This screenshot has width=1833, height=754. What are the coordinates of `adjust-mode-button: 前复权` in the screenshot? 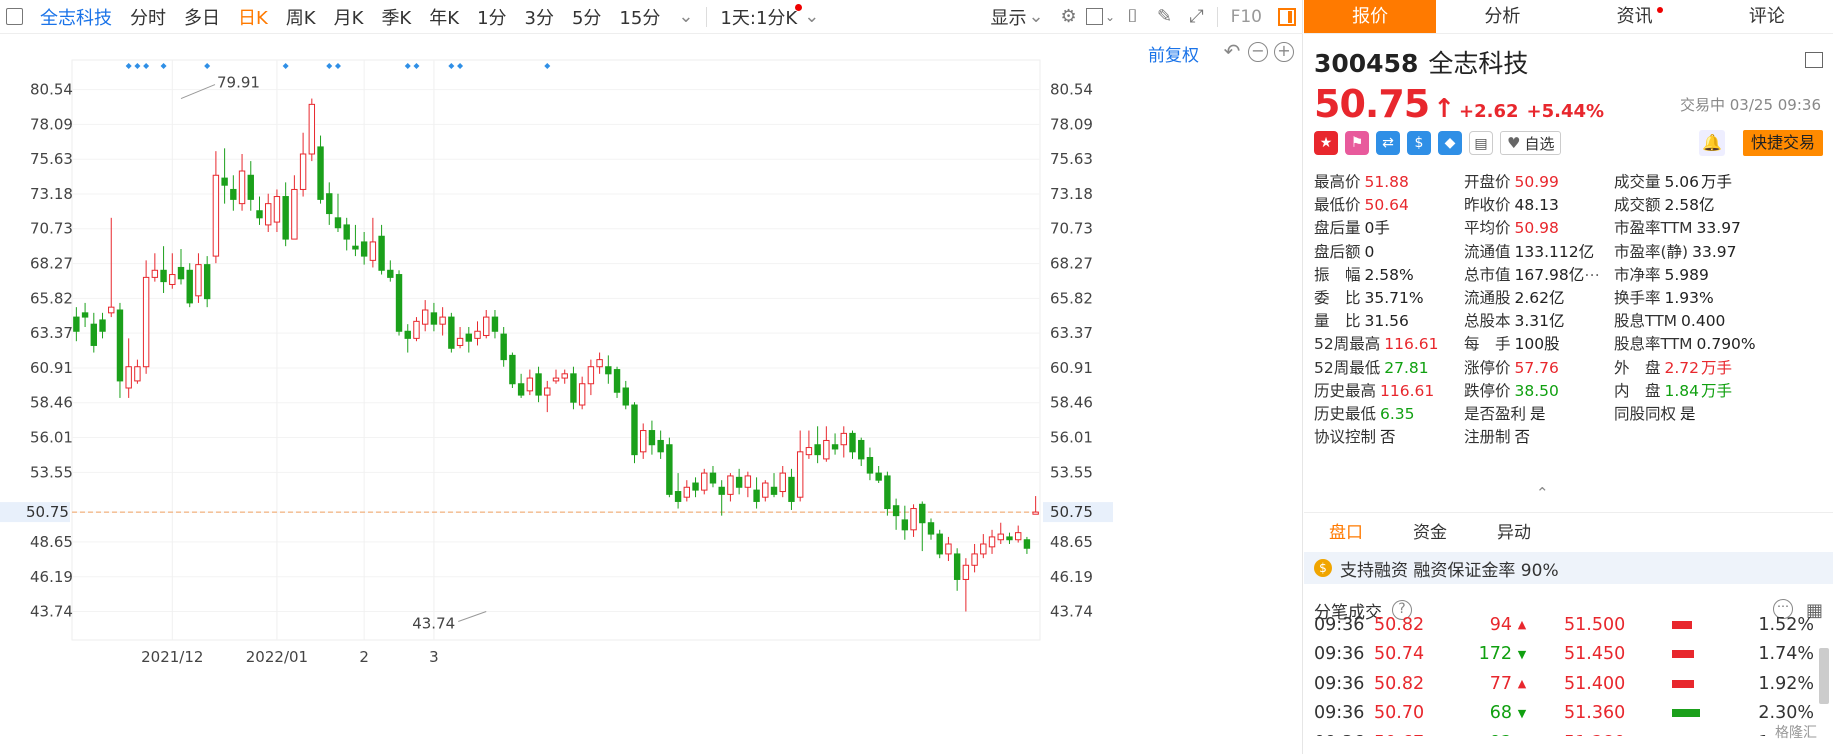 It's located at (1173, 56).